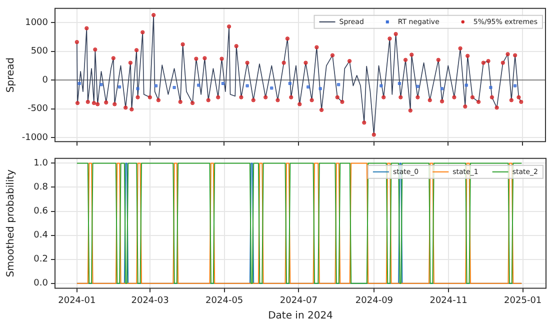  I want to click on y-tick-label: -500, so click(38, 109).